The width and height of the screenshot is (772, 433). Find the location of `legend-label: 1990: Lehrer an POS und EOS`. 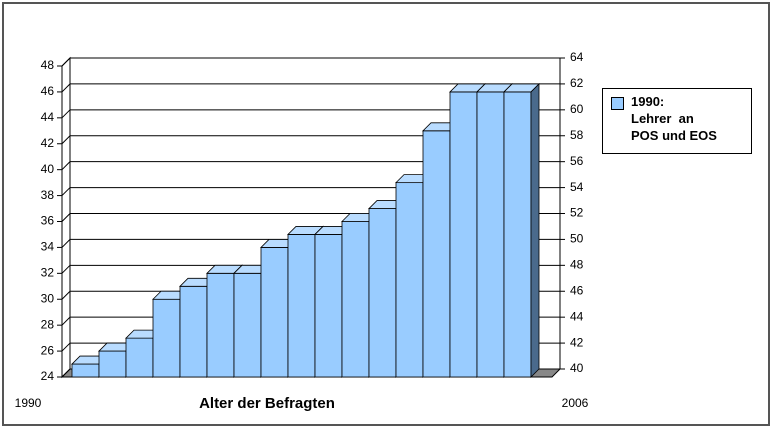

legend-label: 1990: Lehrer an POS und EOS is located at coordinates (674, 118).